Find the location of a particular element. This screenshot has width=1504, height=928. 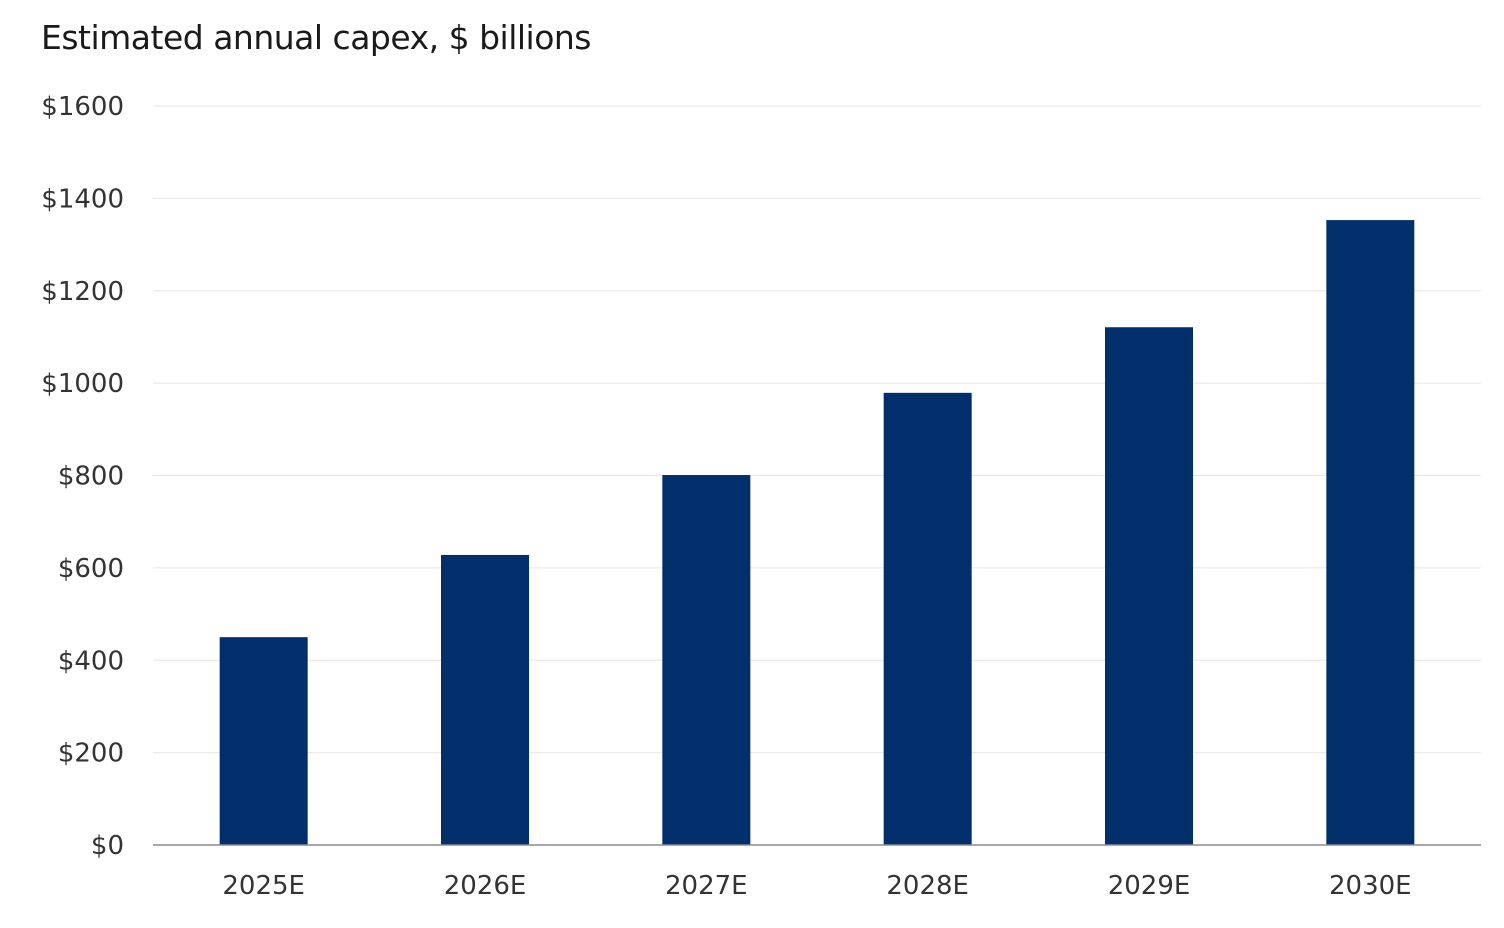

bar-2027E is located at coordinates (706, 660).